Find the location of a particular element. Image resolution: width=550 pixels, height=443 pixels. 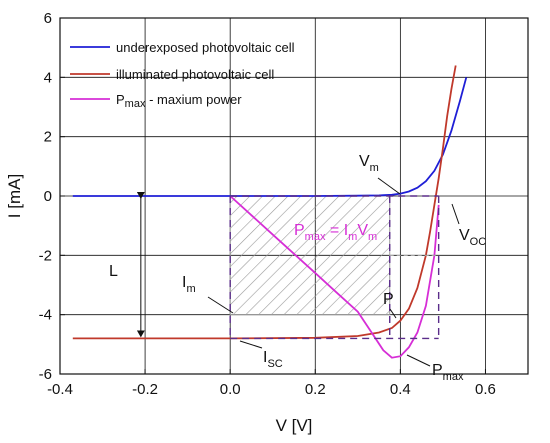

y-axis-title: I [mA] is located at coordinates (14, 196).